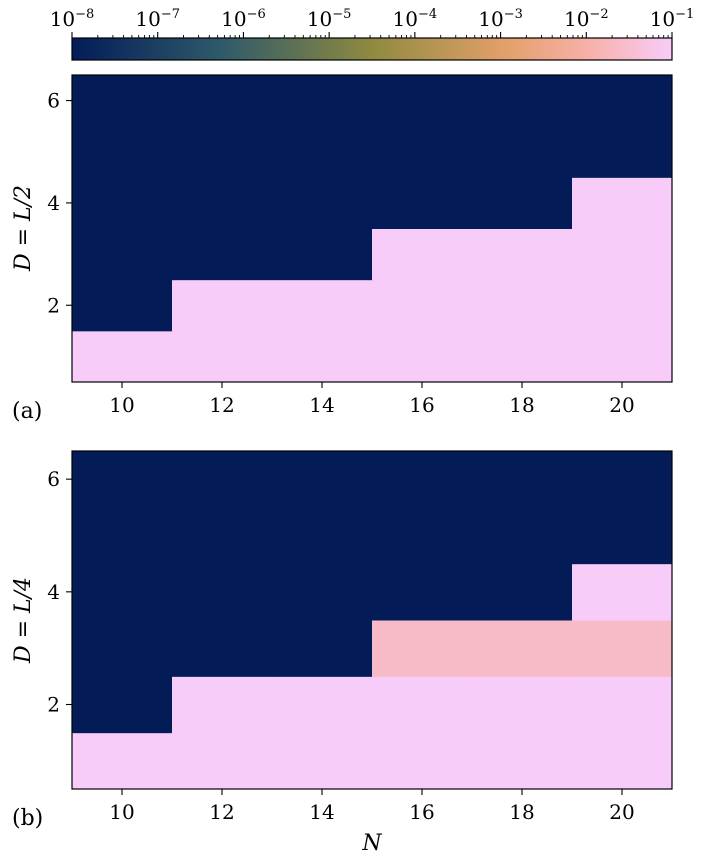 This screenshot has width=707, height=868. I want to click on colorbar-tick-label: 10⁻¹, so click(672, 19).